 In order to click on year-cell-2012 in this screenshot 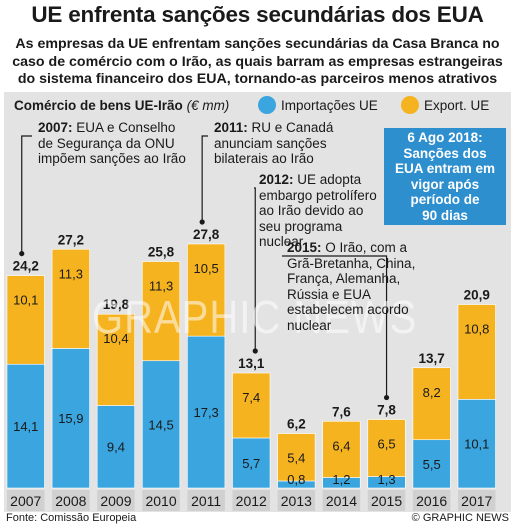, I will do `click(251, 500)`.